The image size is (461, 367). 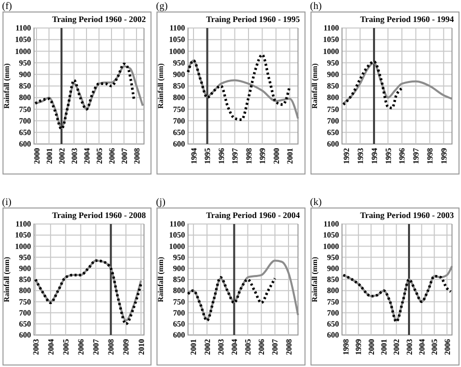 What do you see at coordinates (161, 202) in the screenshot?
I see `text: (j)` at bounding box center [161, 202].